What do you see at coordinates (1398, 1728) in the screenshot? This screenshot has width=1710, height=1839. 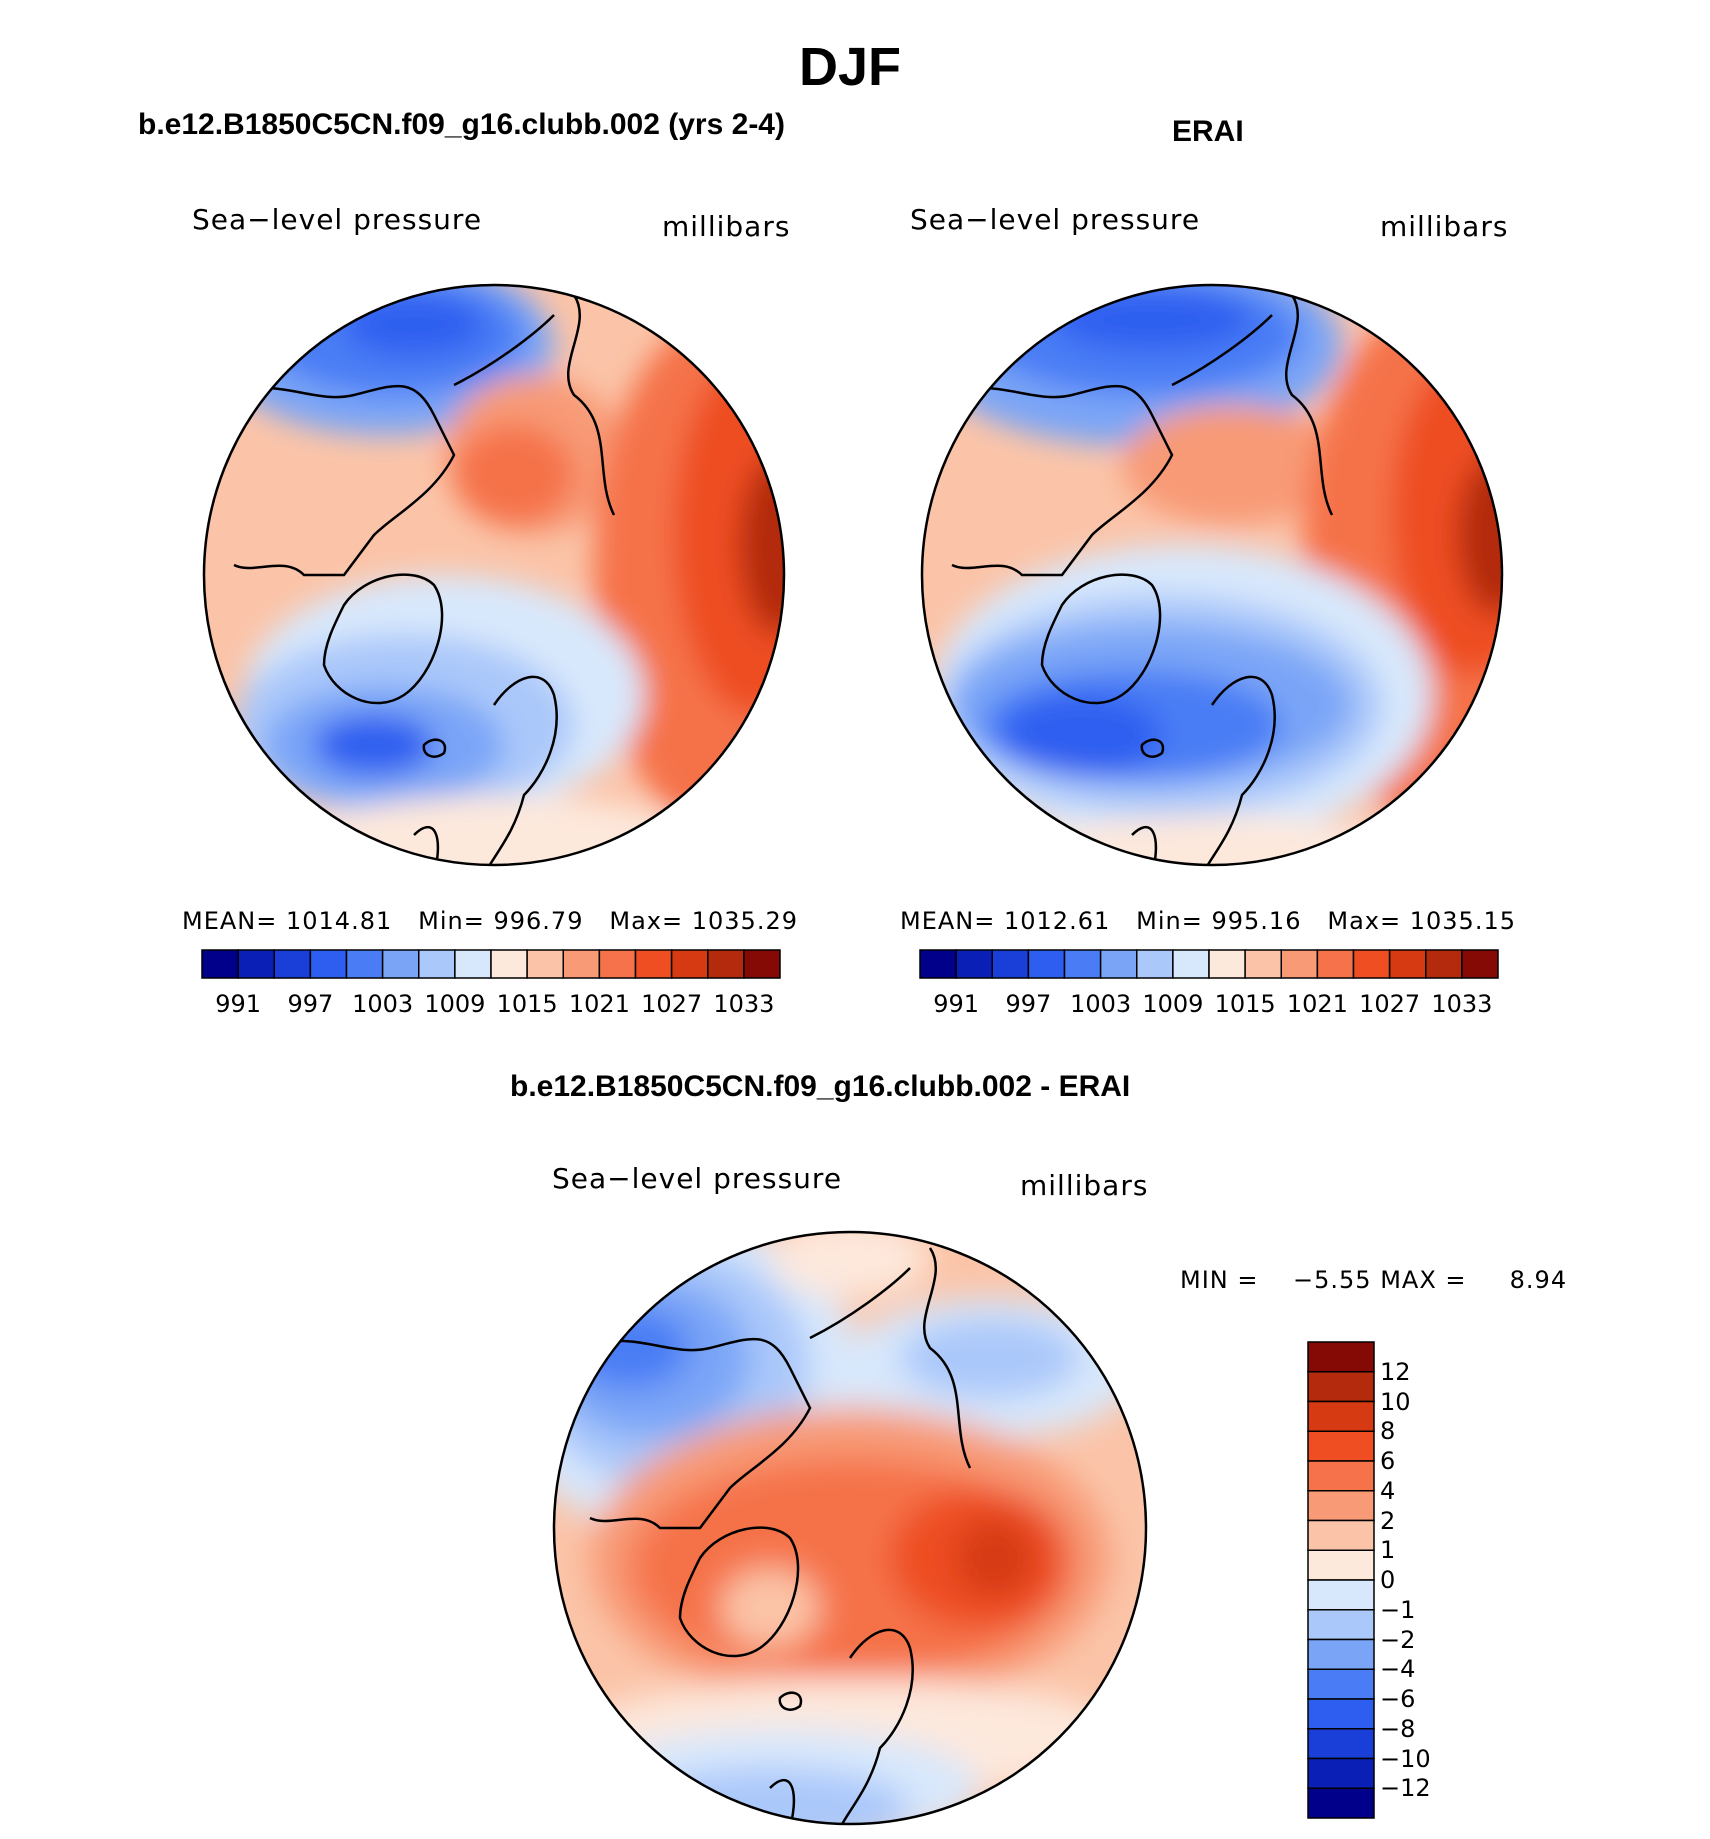 I see `colorbar-tick-label: −8` at bounding box center [1398, 1728].